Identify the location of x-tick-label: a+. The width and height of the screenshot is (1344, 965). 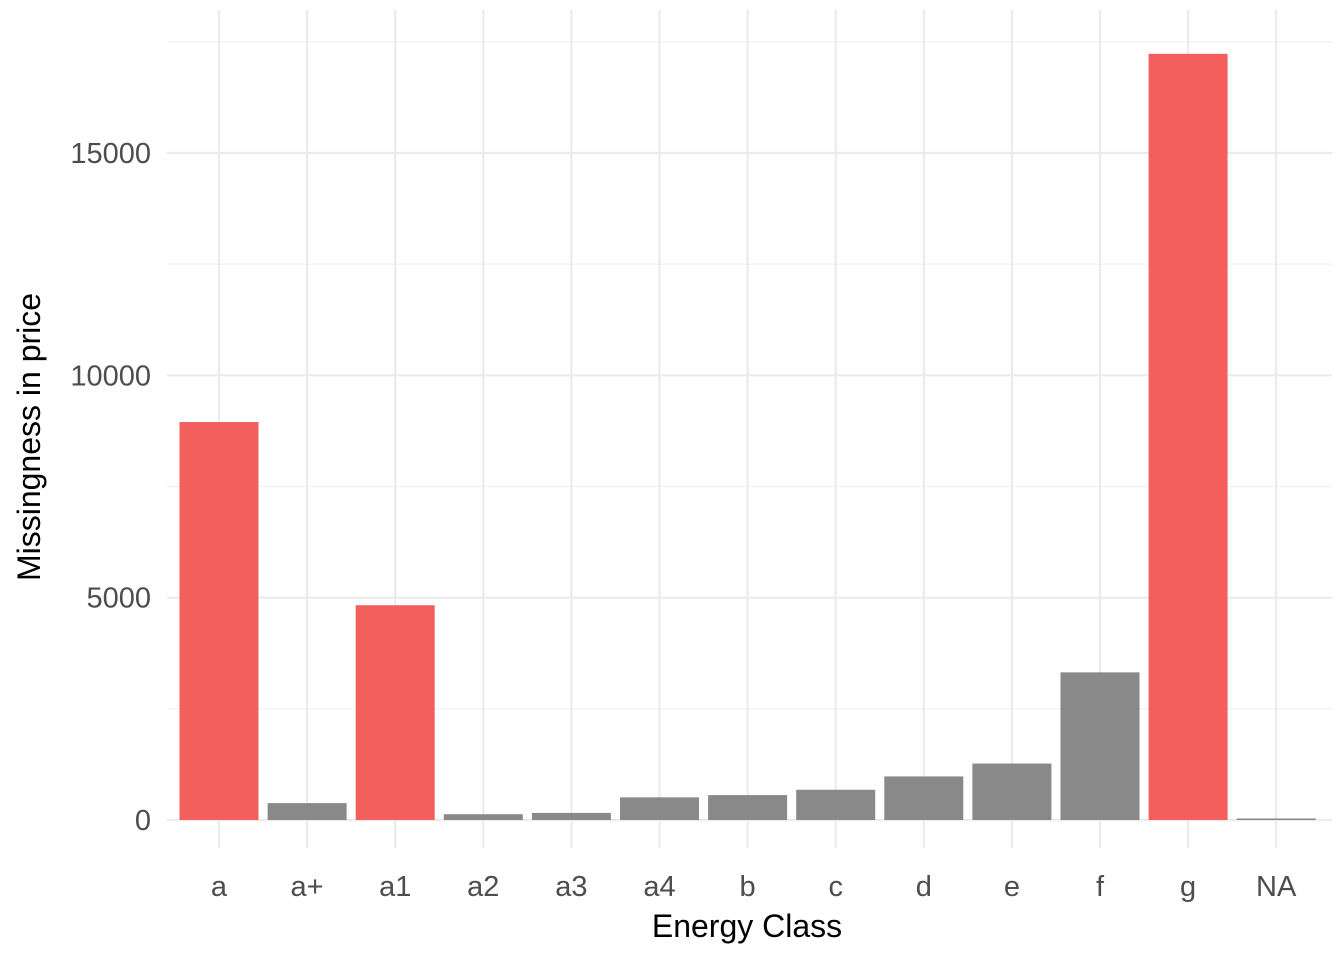
(307, 887).